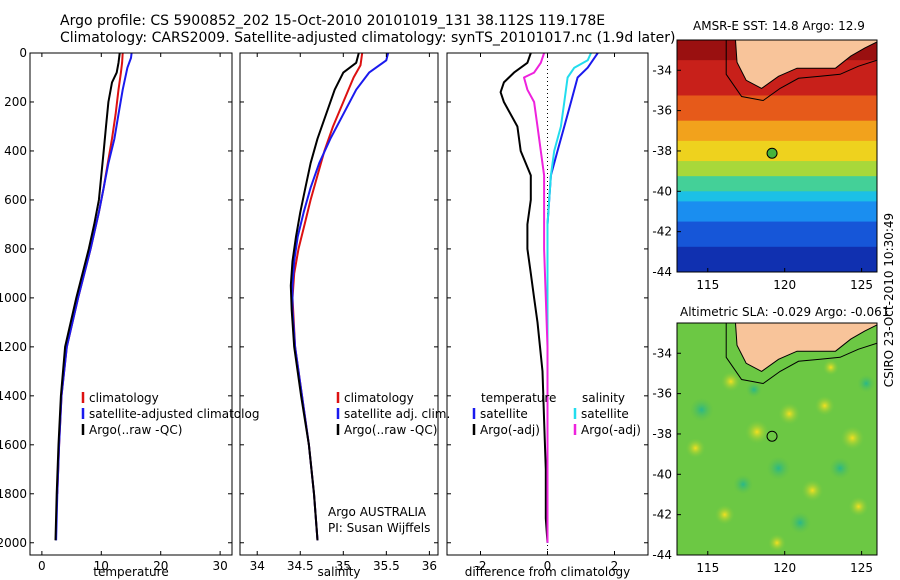  Describe the element at coordinates (707, 285) in the screenshot. I see `x-tick-label: 115` at that location.